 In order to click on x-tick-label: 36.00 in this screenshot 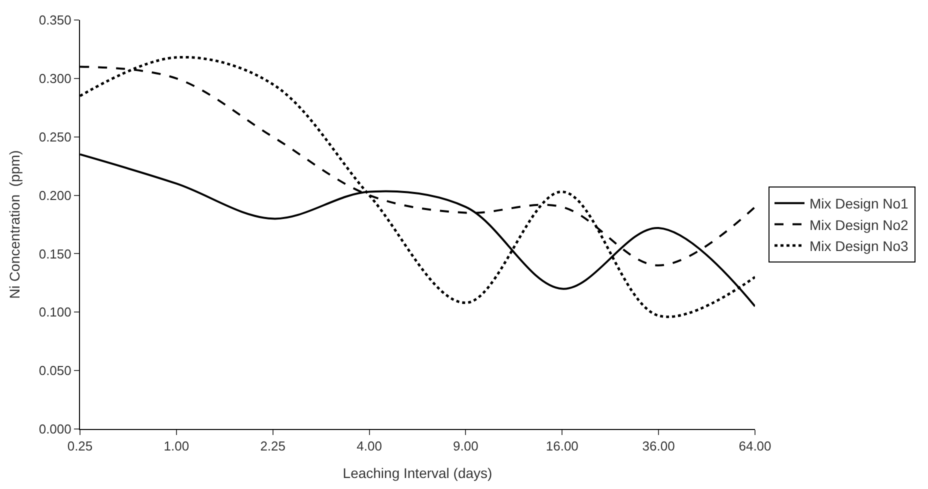, I will do `click(658, 446)`.